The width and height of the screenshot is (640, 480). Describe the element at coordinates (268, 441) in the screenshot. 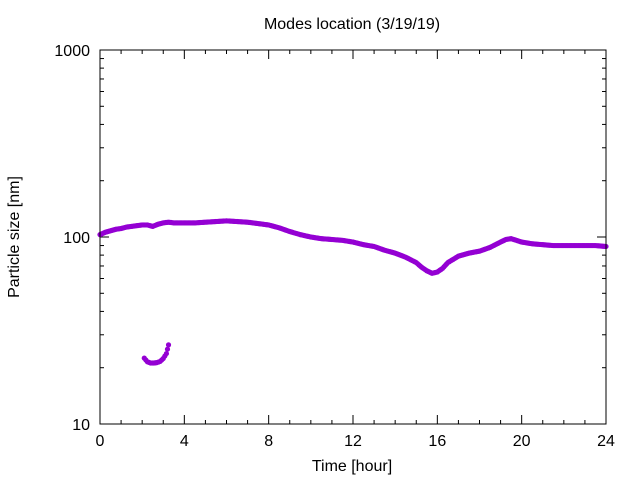

I see `x-tick-label: 8` at that location.